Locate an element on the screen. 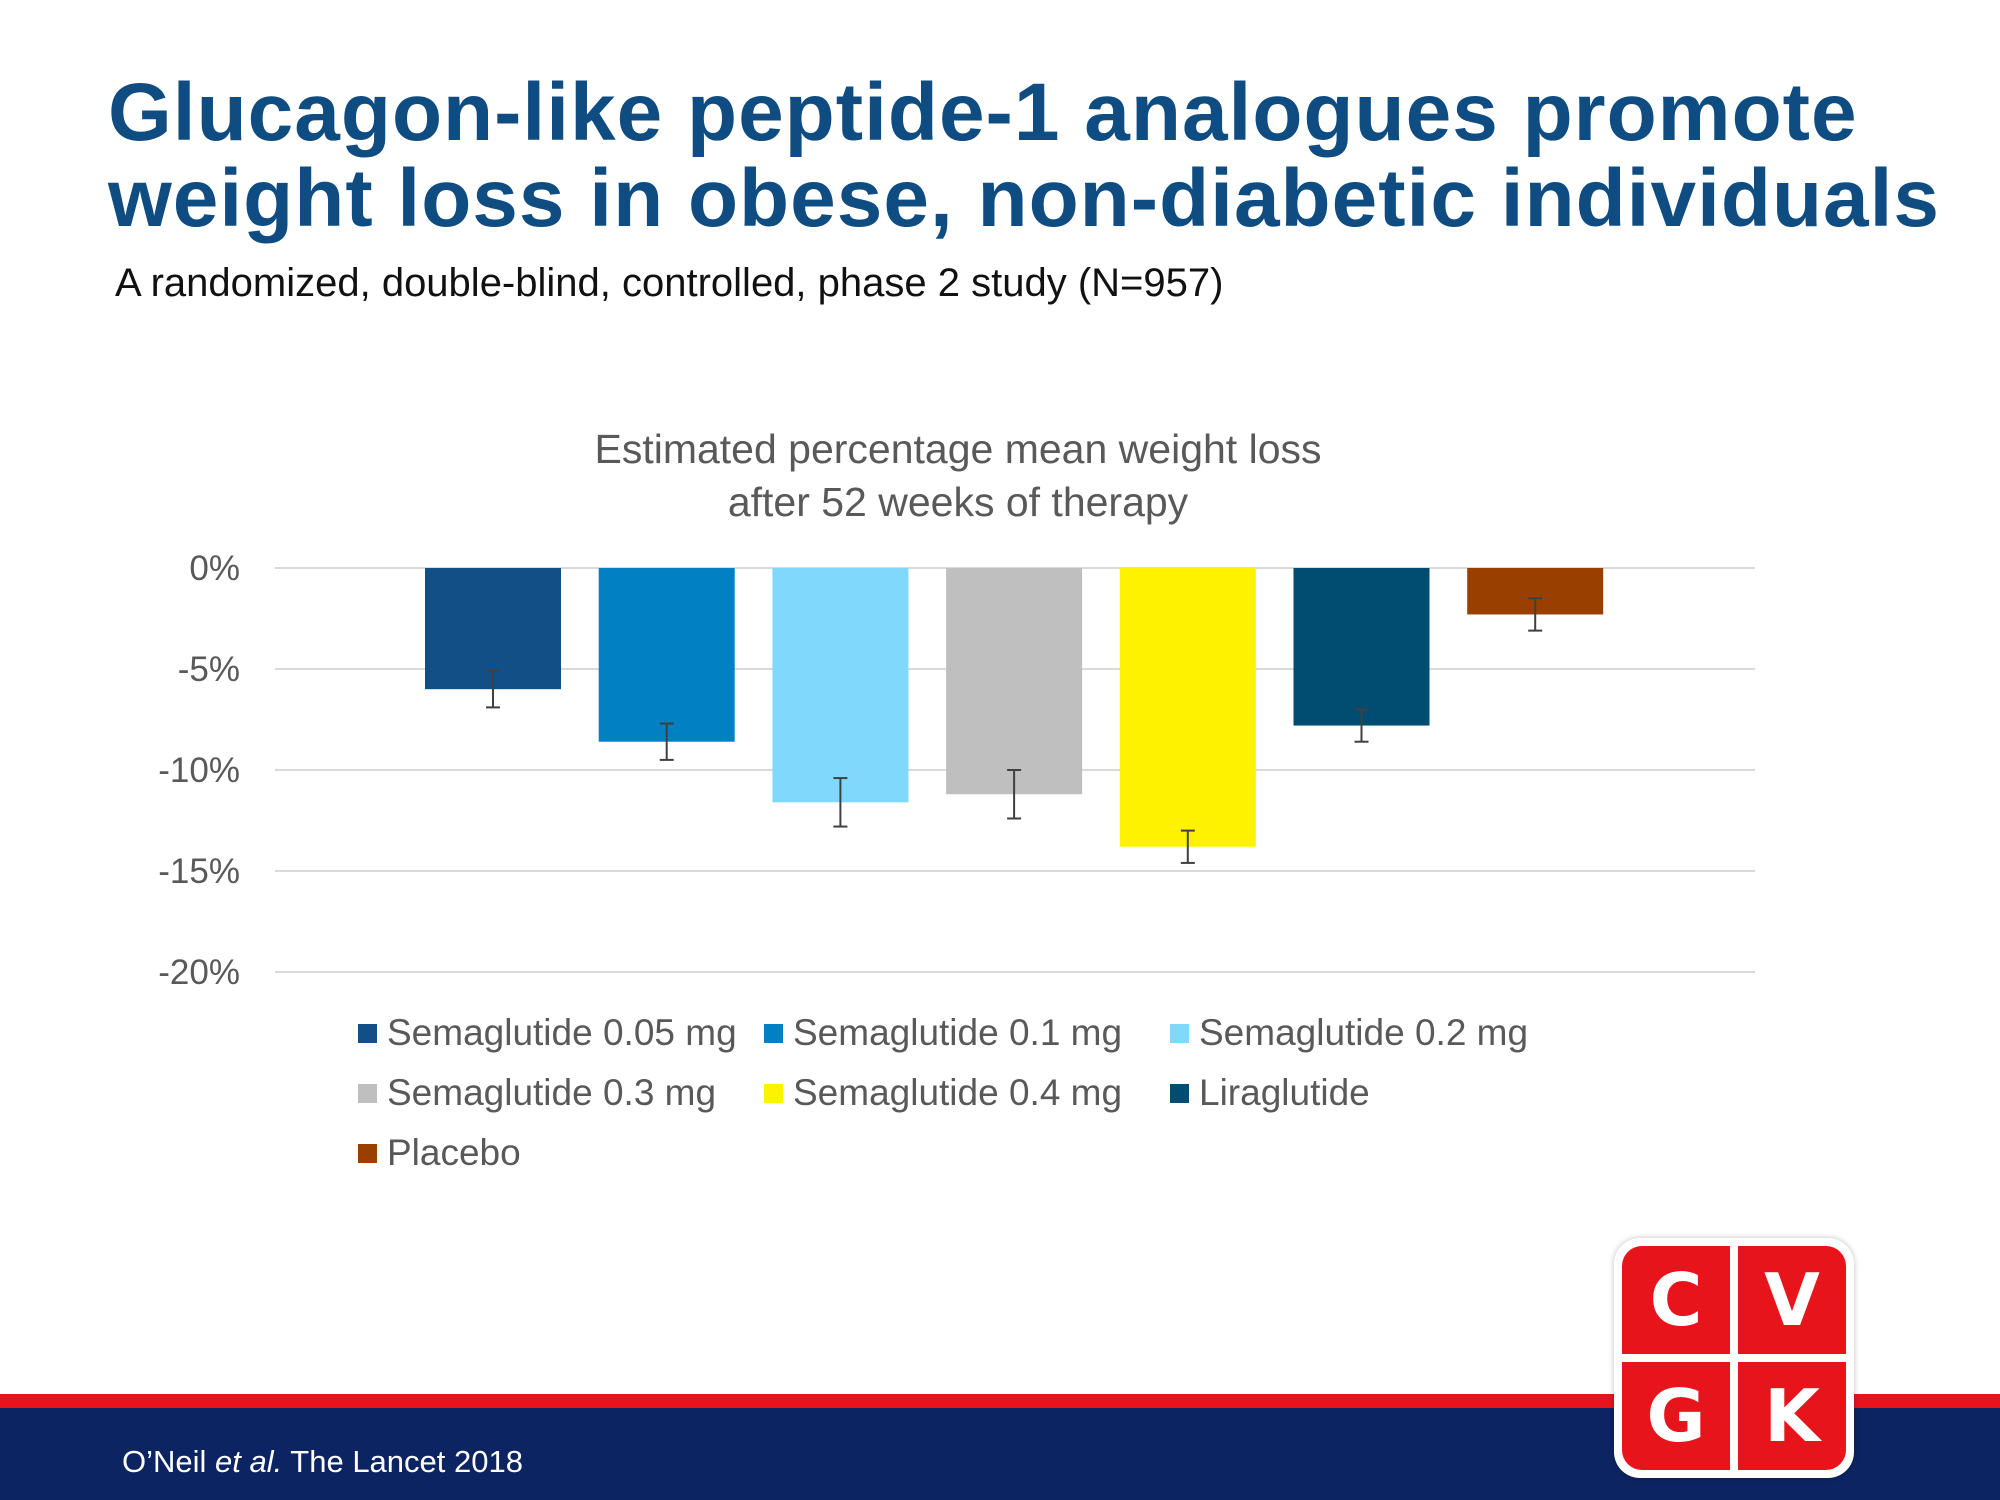 Image resolution: width=2000 pixels, height=1500 pixels. bars is located at coordinates (1014, 707).